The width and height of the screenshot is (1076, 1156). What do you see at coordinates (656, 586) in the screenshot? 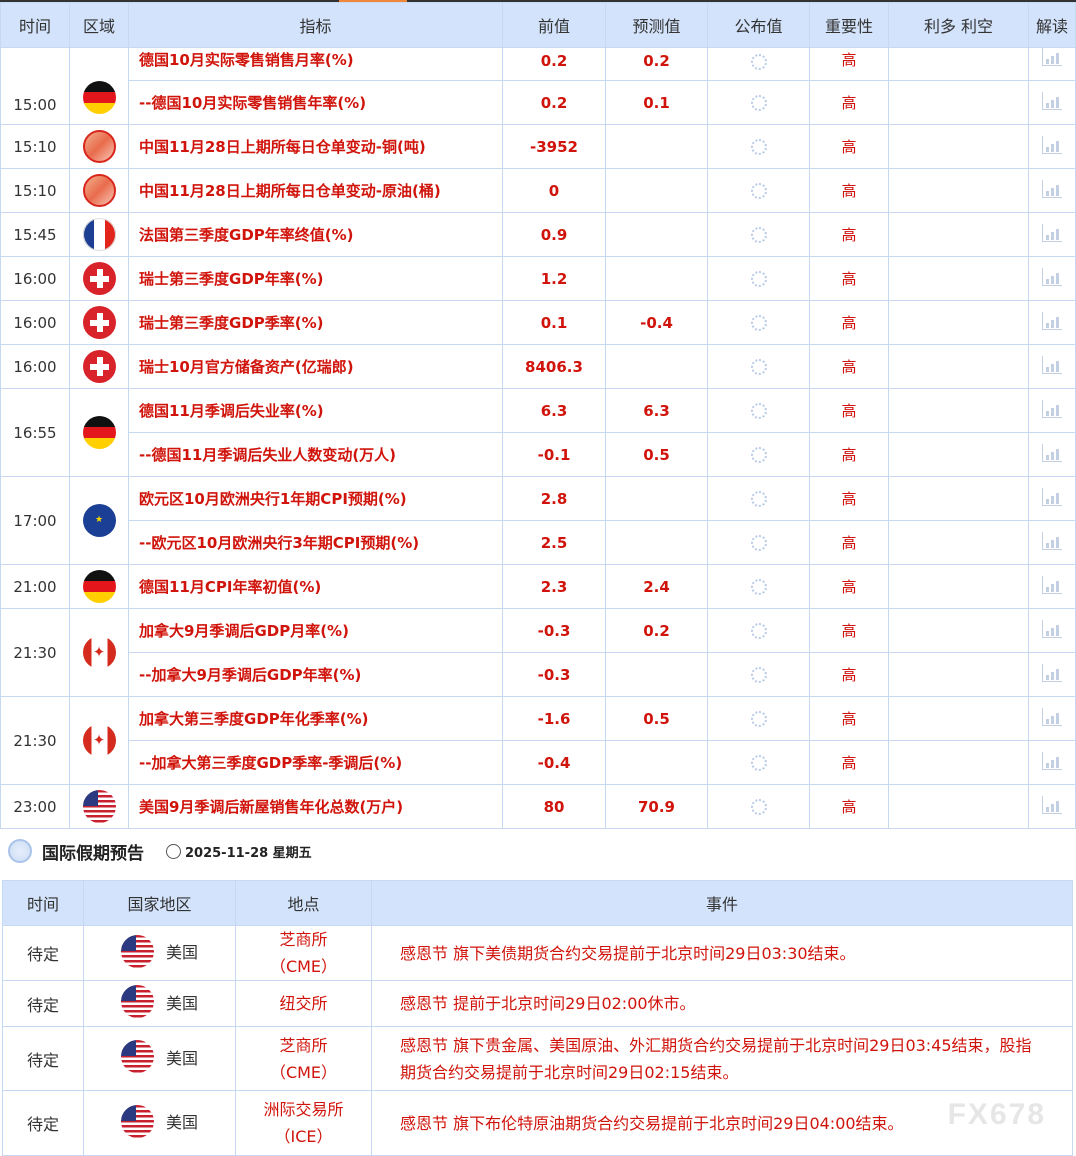
I see `forecast-value: 2.4` at bounding box center [656, 586].